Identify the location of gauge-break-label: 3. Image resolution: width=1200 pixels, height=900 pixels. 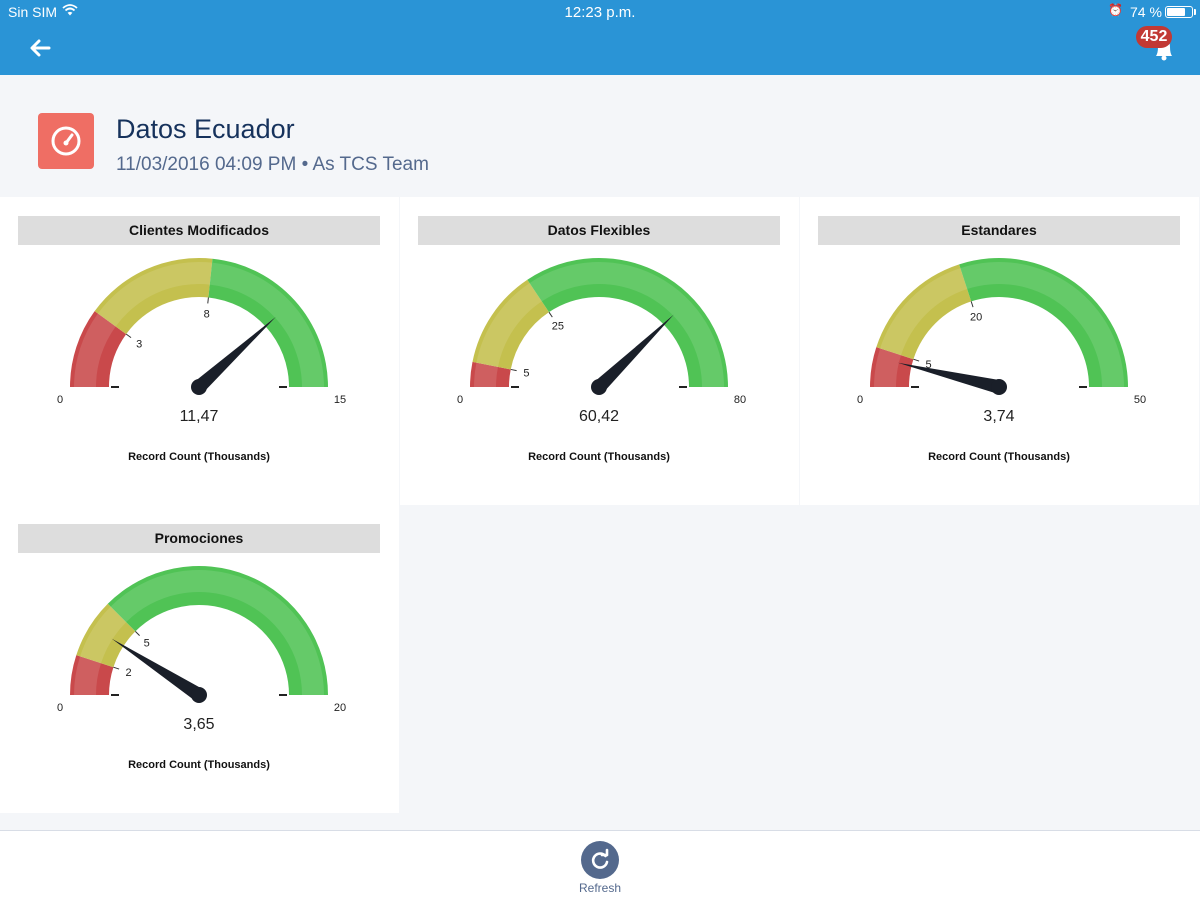
(139, 345).